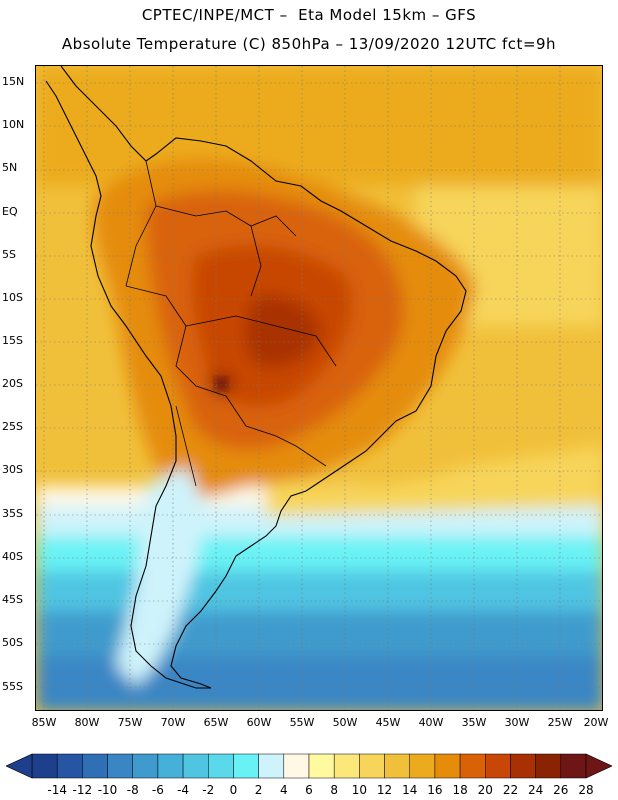 This screenshot has height=800, width=618. What do you see at coordinates (485, 790) in the screenshot?
I see `colorbar-label: 20` at bounding box center [485, 790].